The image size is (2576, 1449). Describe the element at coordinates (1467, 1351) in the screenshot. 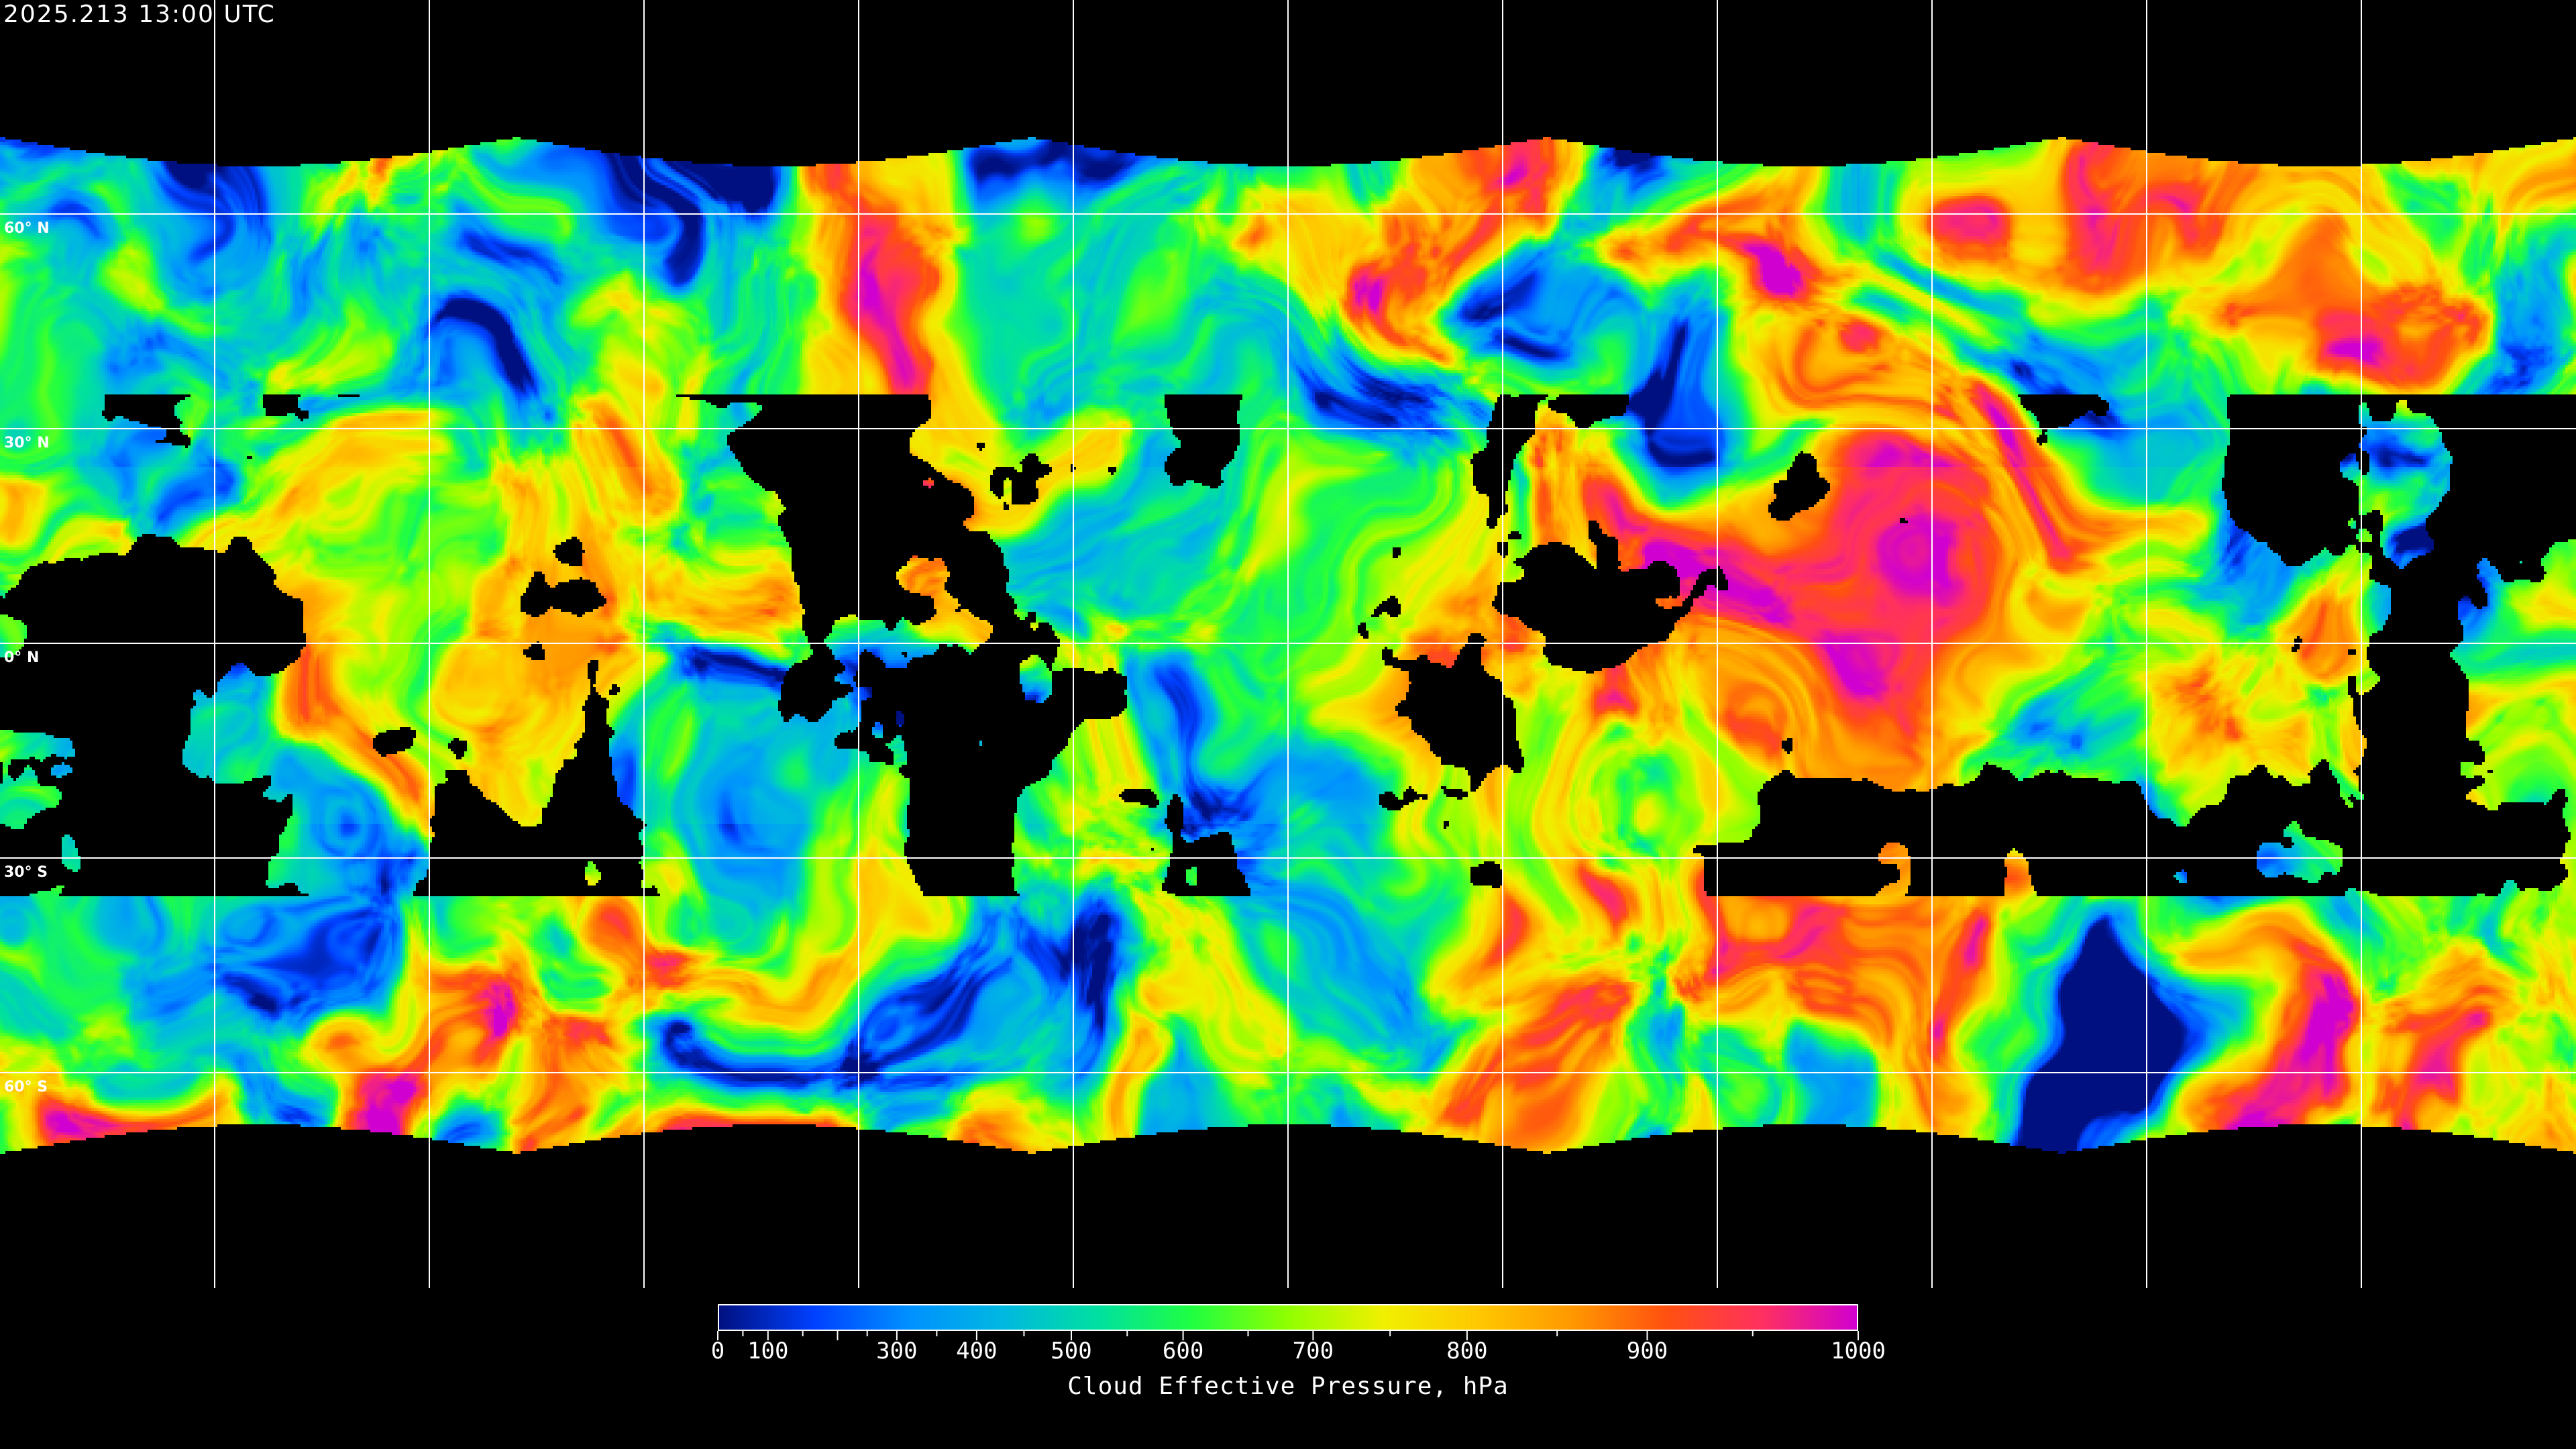

I see `colorbar-tick-label: 800` at that location.